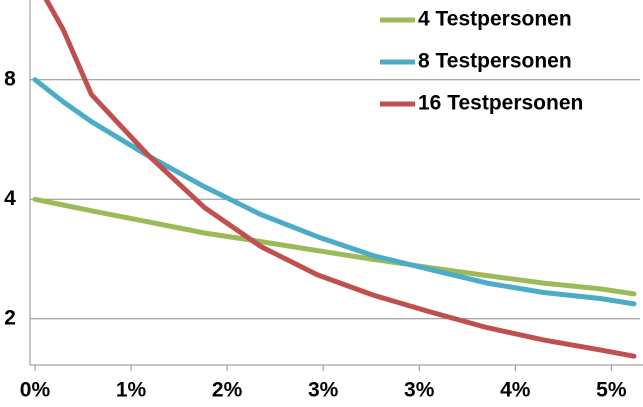 The height and width of the screenshot is (407, 643). What do you see at coordinates (10, 198) in the screenshot?
I see `y-tick-label: 4` at bounding box center [10, 198].